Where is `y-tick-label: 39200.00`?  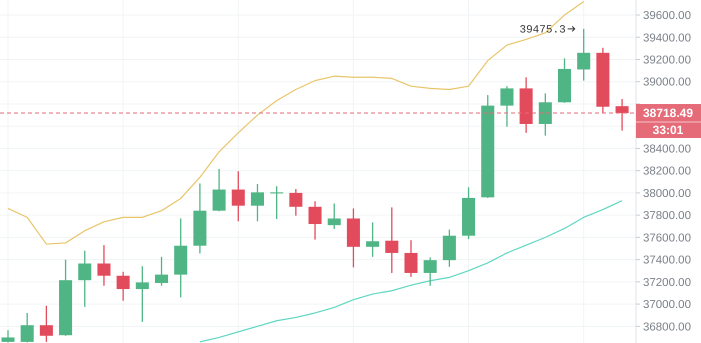 y-tick-label: 39200.00 is located at coordinates (667, 60).